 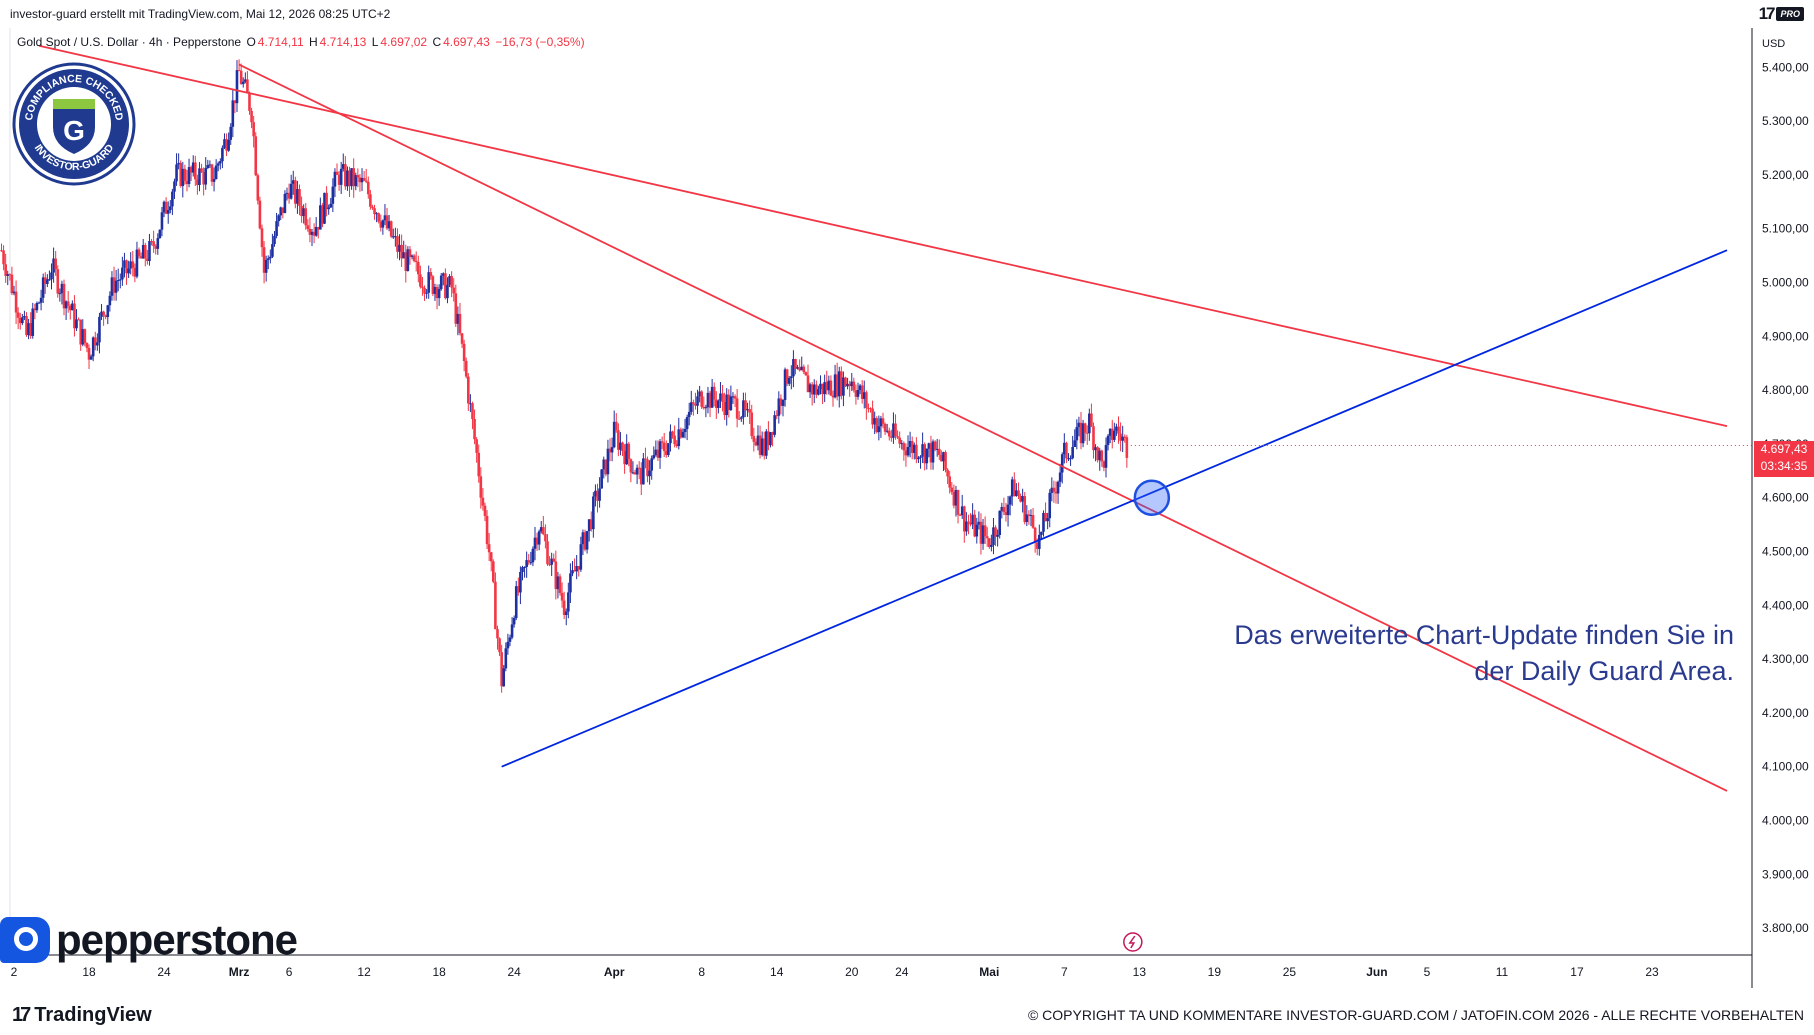 What do you see at coordinates (514, 972) in the screenshot?
I see `x-tick-label: 24` at bounding box center [514, 972].